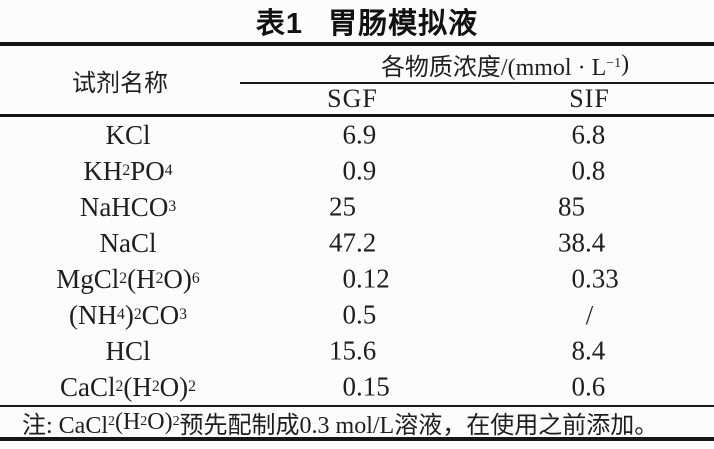 The width and height of the screenshot is (714, 449). What do you see at coordinates (353, 242) in the screenshot?
I see `sgf-value-cell: 47.2` at bounding box center [353, 242].